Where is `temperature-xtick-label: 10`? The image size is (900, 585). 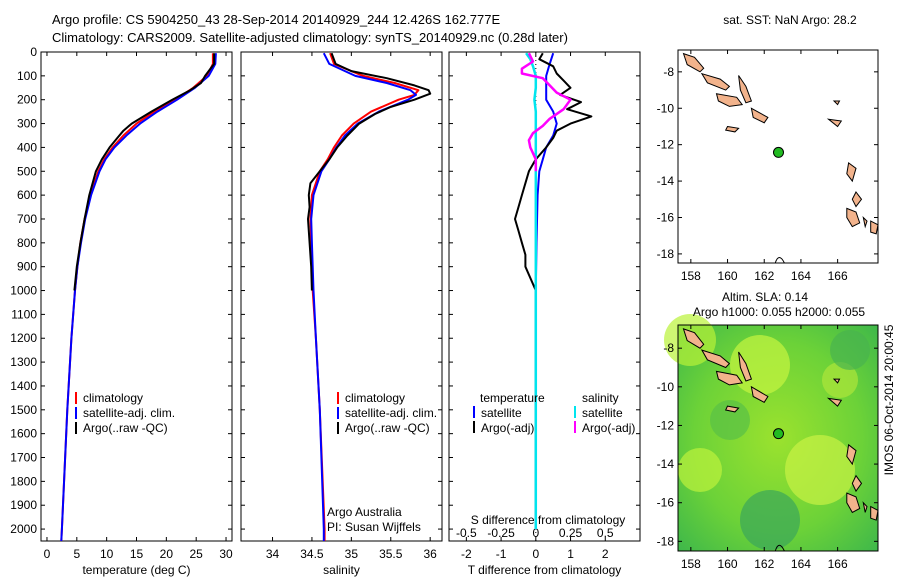
temperature-xtick-label: 10 is located at coordinates (107, 554).